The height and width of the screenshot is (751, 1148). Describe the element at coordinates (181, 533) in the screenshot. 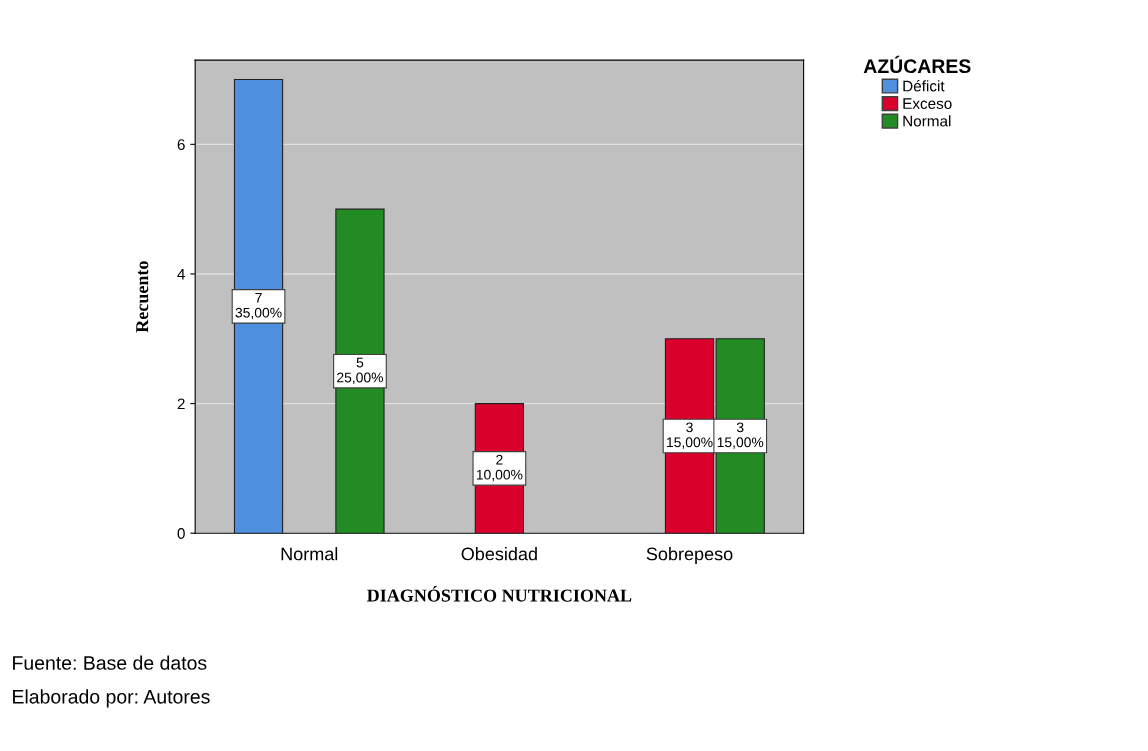

I see `y-tick-label: 0` at that location.